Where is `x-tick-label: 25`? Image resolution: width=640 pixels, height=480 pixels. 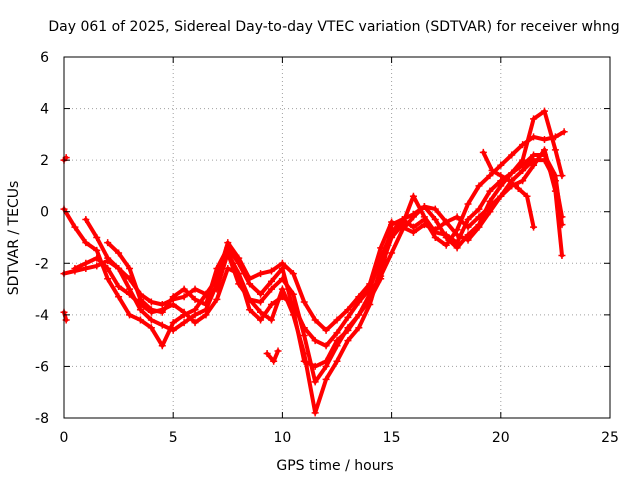 x-tick-label: 25 is located at coordinates (610, 438).